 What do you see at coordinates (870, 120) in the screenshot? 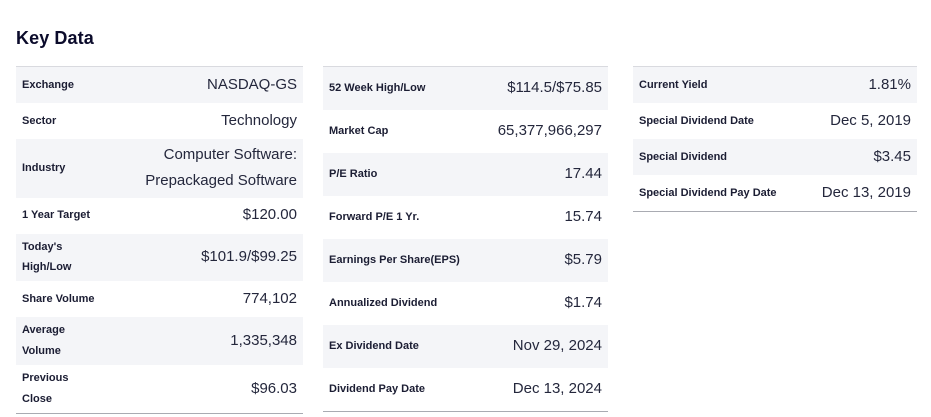
I see `row-value: Dec 5, 2019` at bounding box center [870, 120].